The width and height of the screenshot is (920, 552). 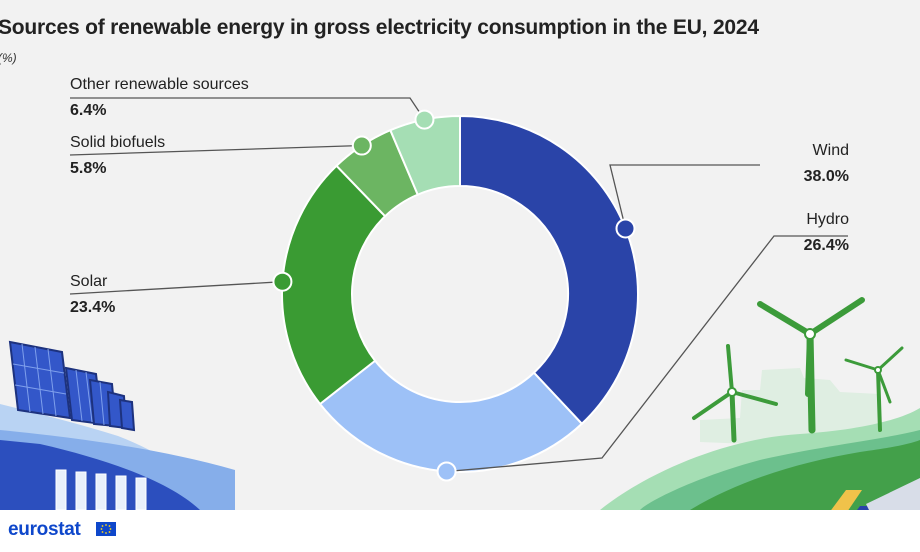 What do you see at coordinates (826, 164) in the screenshot?
I see `slice-label-wind: Wind 38.0%` at bounding box center [826, 164].